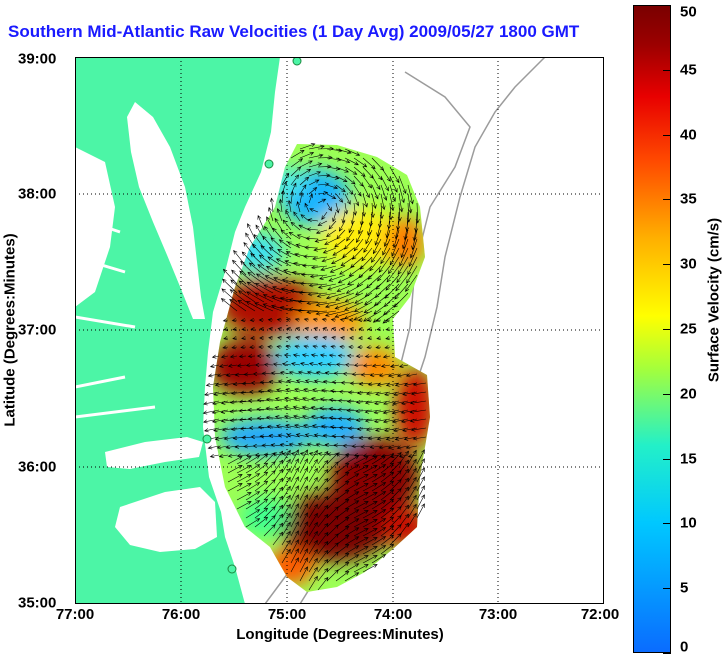 The height and width of the screenshot is (659, 724). I want to click on y-tick-label: 35:00, so click(37, 603).